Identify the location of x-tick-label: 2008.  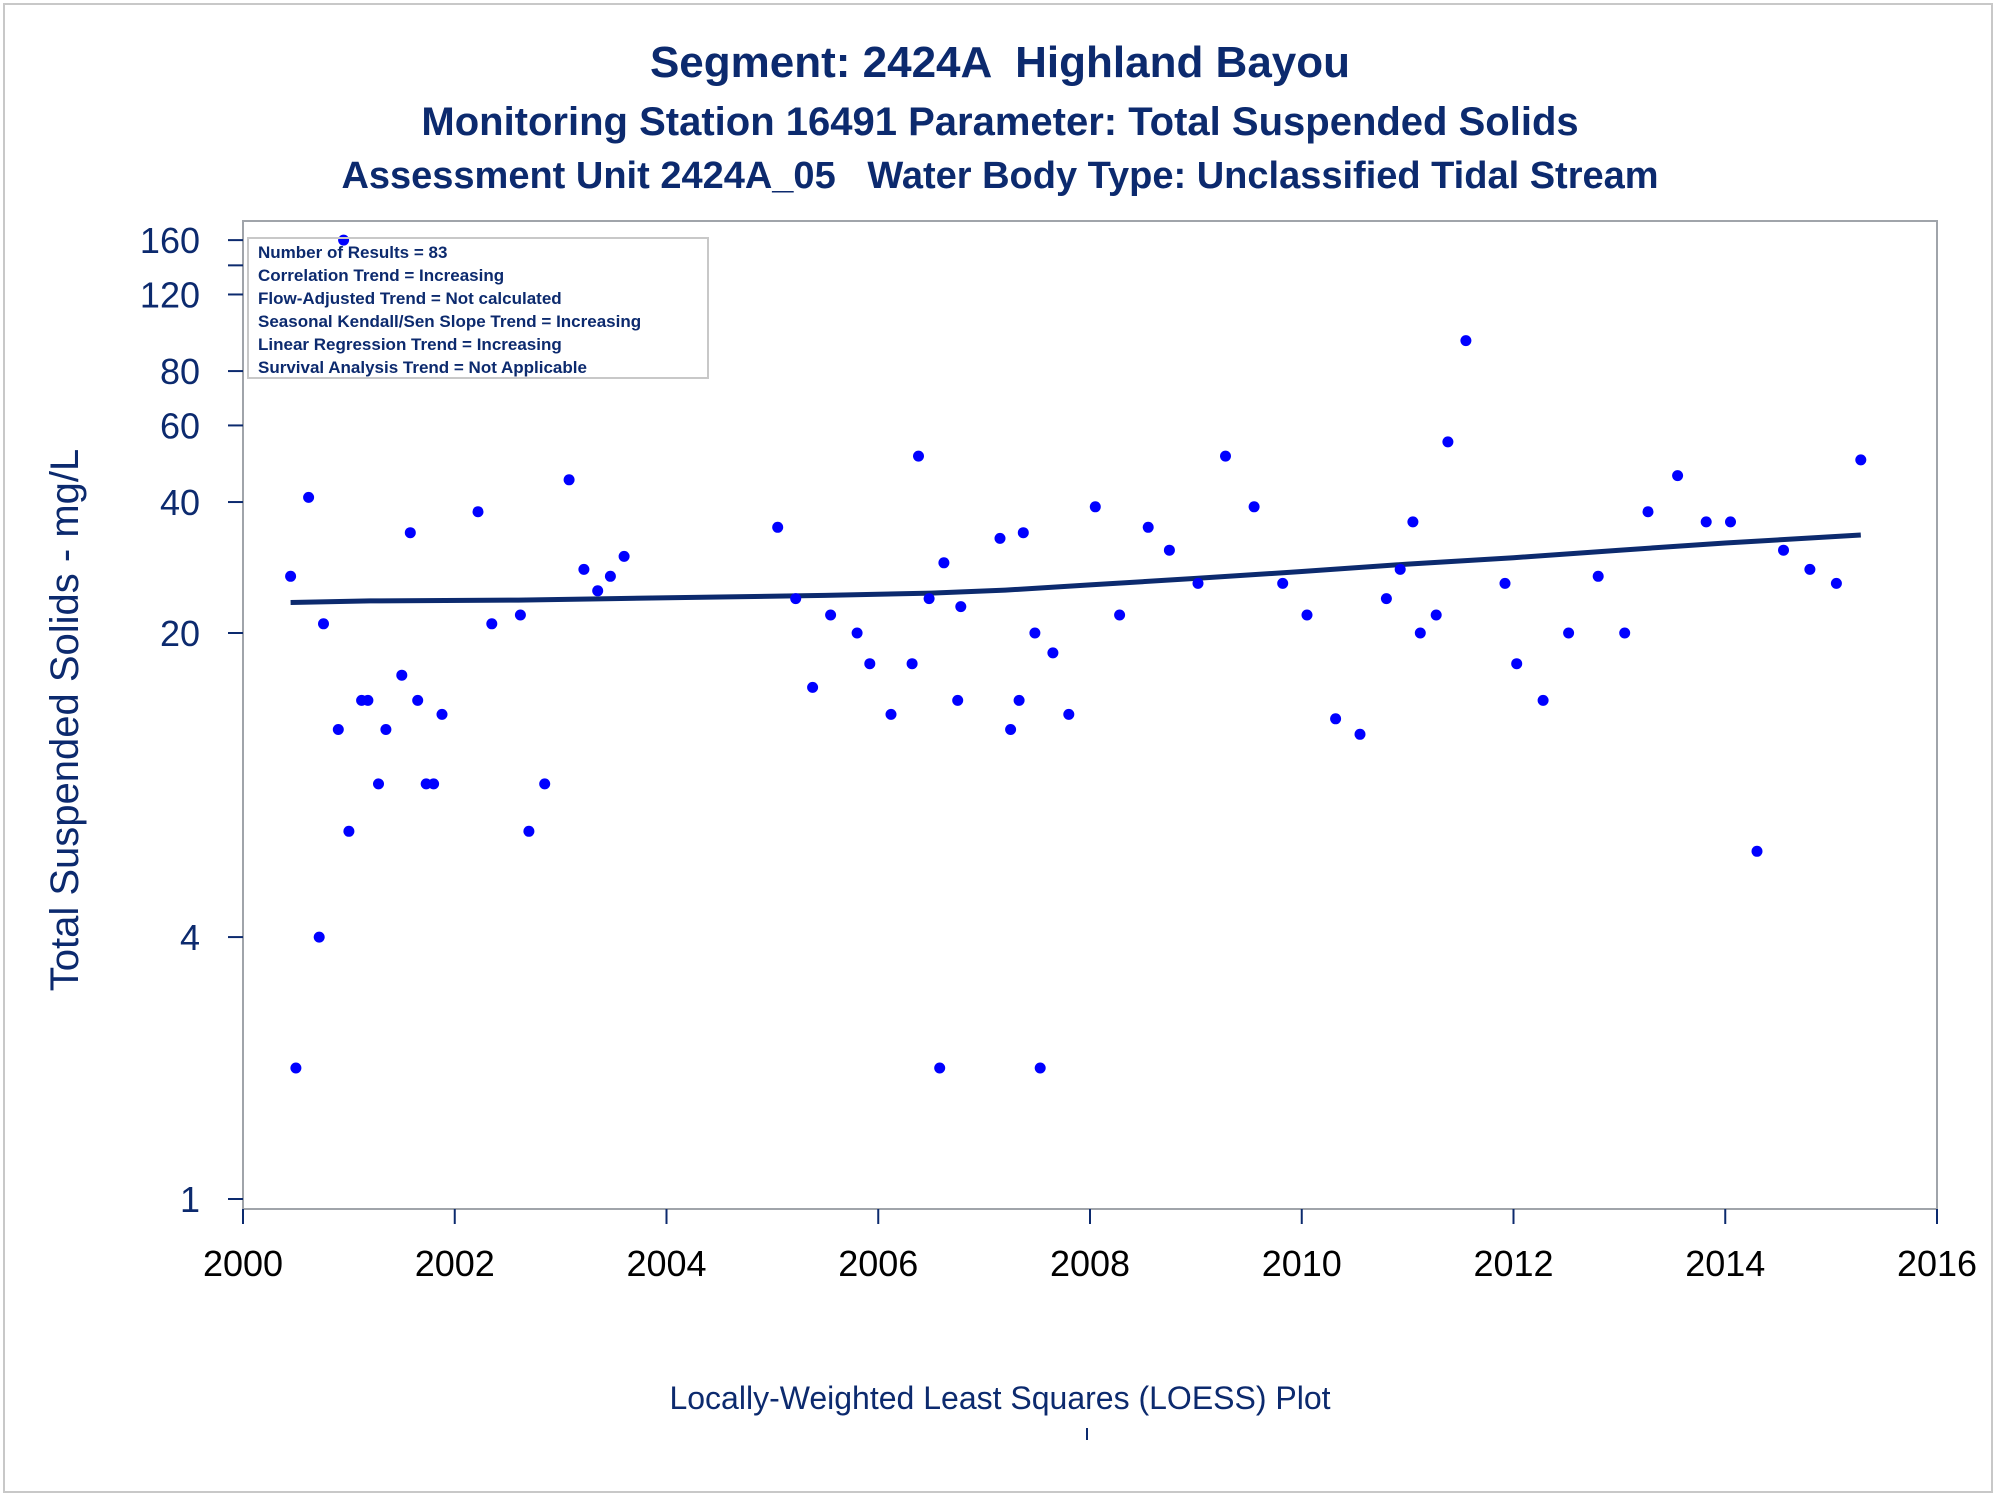
(1090, 1263).